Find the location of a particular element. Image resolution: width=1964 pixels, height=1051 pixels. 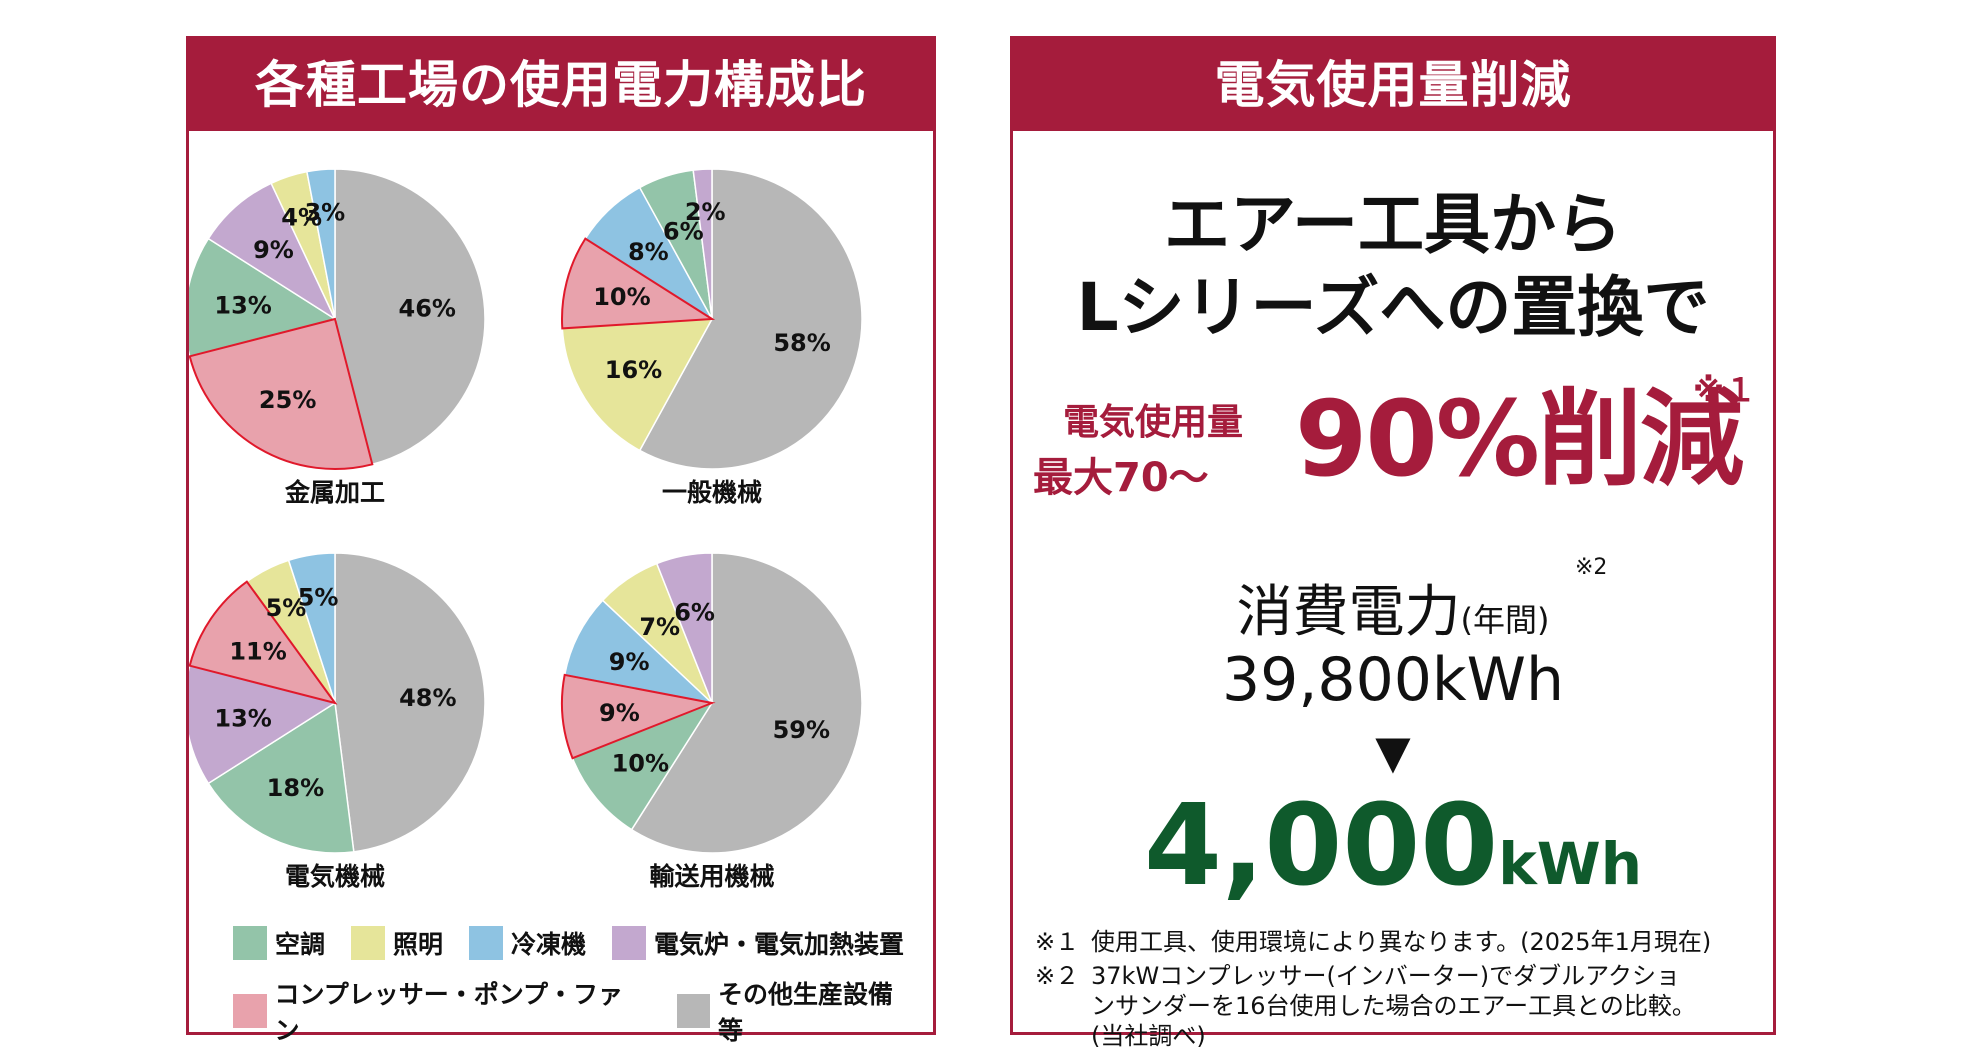

pie-slice-label: 48% is located at coordinates (427, 698).